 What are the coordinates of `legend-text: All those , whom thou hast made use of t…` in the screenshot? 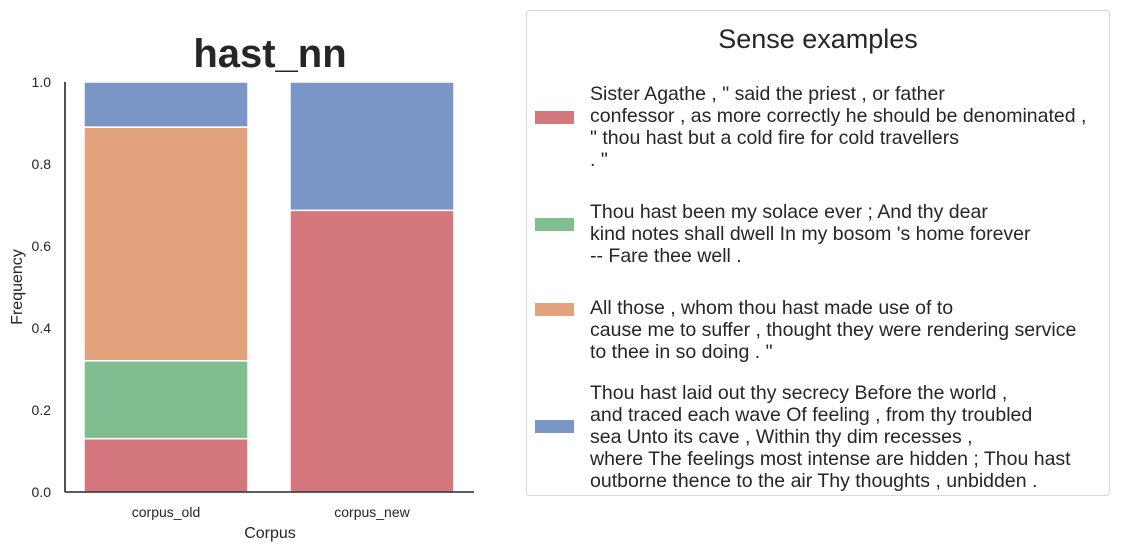 It's located at (833, 330).